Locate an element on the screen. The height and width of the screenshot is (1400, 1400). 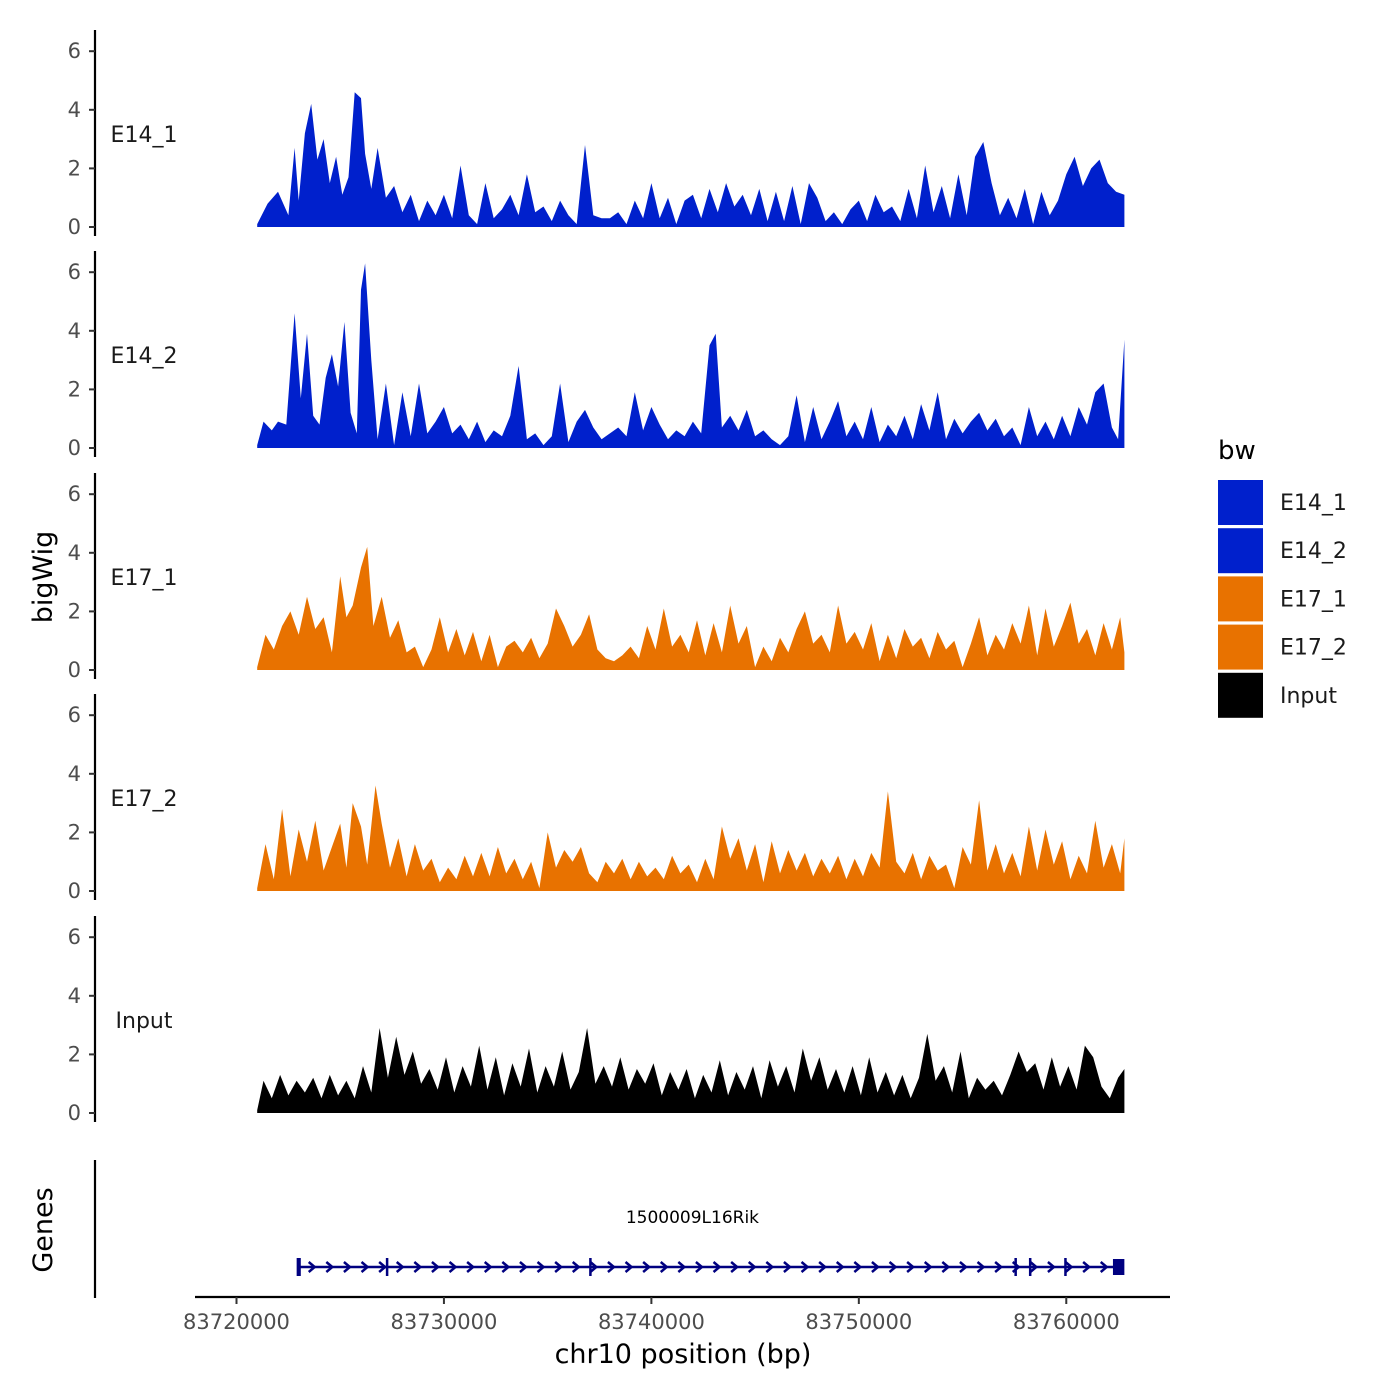
track-label-E17_1: E17_1 is located at coordinates (144, 578).